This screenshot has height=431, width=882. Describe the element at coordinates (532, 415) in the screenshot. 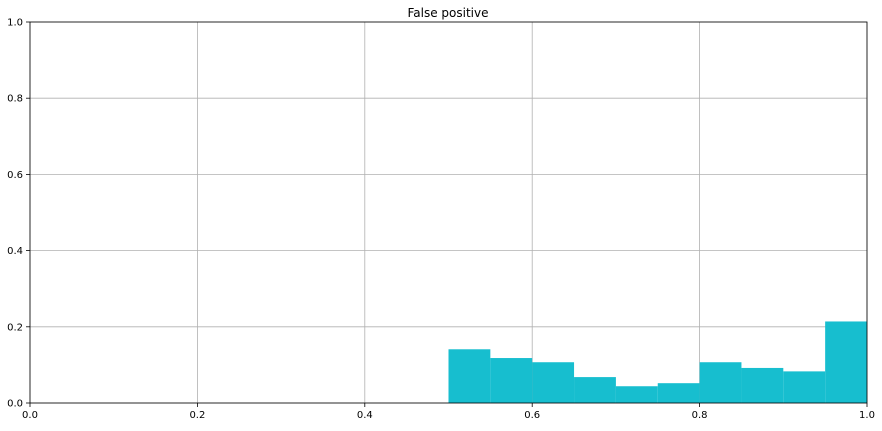

I see `x-tick-label: 0.6` at that location.